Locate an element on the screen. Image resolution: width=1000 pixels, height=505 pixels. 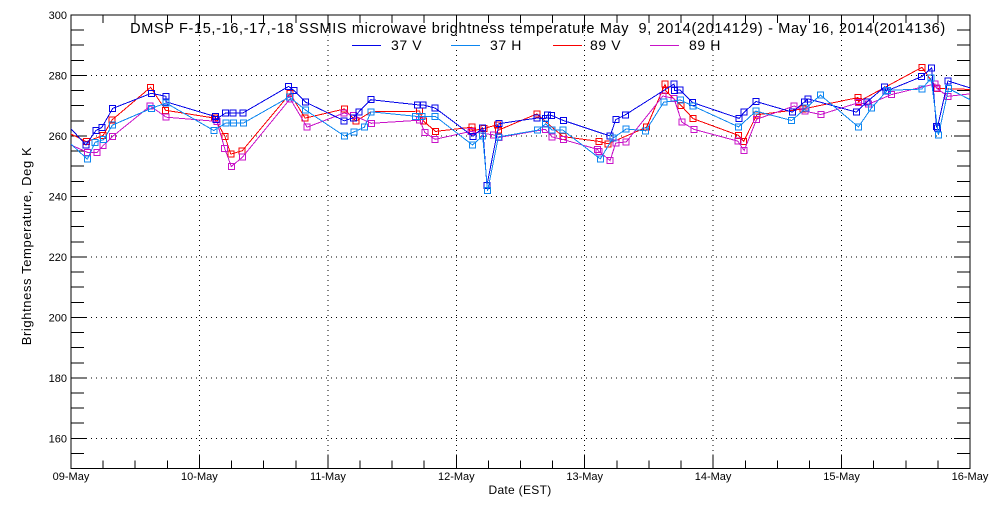
svg-text: 240 is located at coordinates (58, 197).